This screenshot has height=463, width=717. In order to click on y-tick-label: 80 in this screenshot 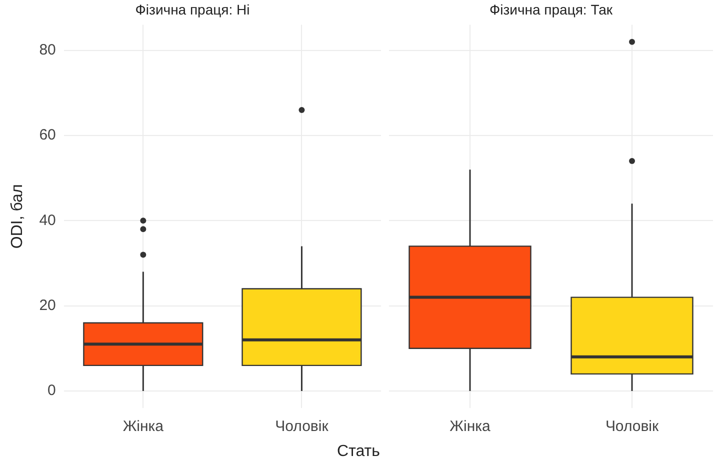, I will do `click(47, 49)`.